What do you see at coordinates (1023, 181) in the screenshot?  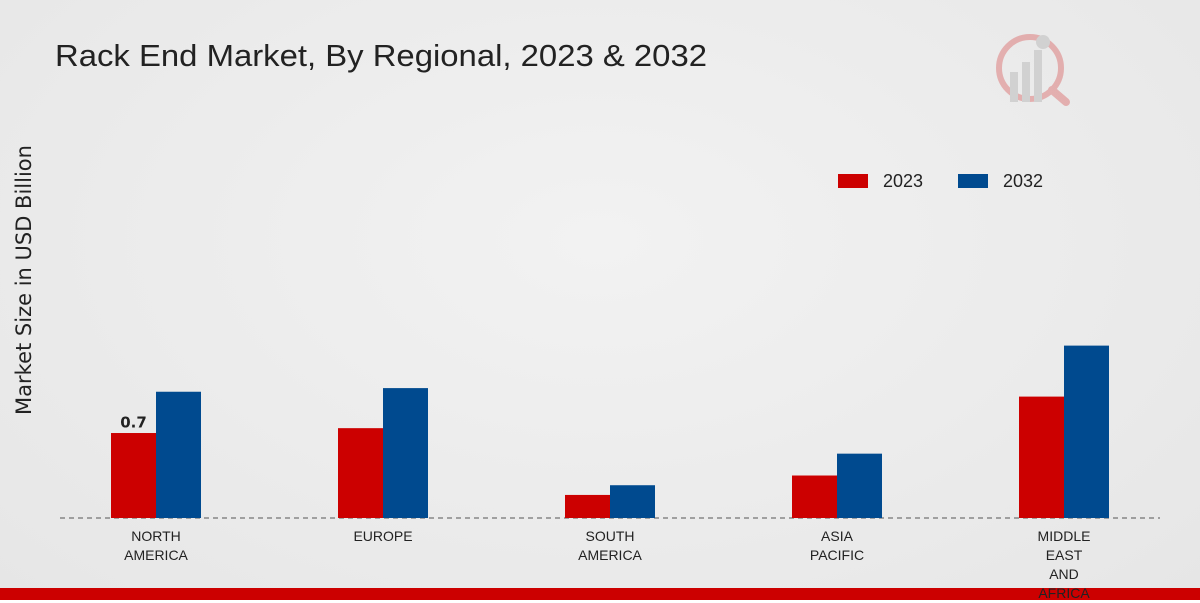 I see `legend-label: 2032` at bounding box center [1023, 181].